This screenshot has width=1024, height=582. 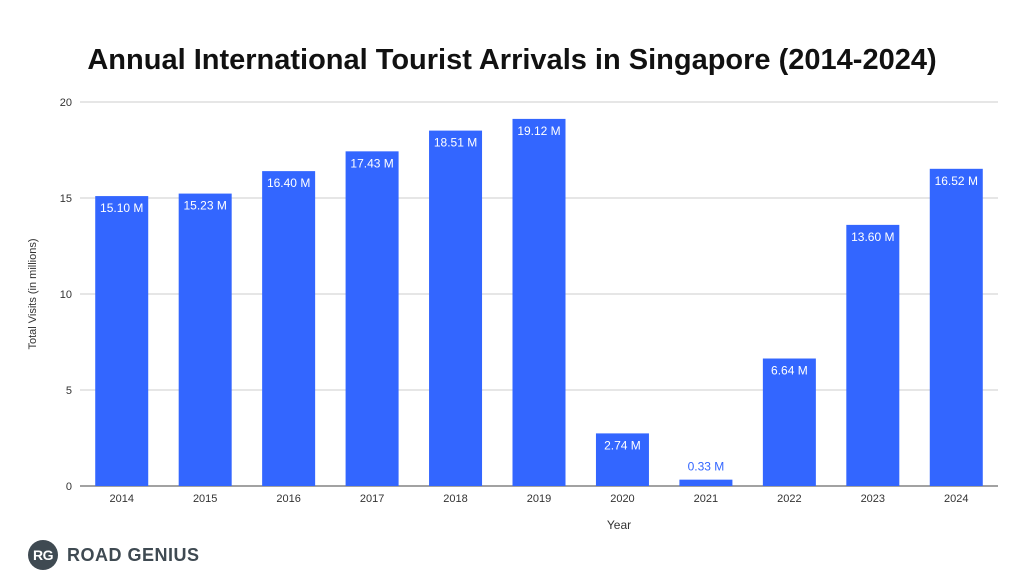 What do you see at coordinates (372, 499) in the screenshot?
I see `x-tick-label: 2017` at bounding box center [372, 499].